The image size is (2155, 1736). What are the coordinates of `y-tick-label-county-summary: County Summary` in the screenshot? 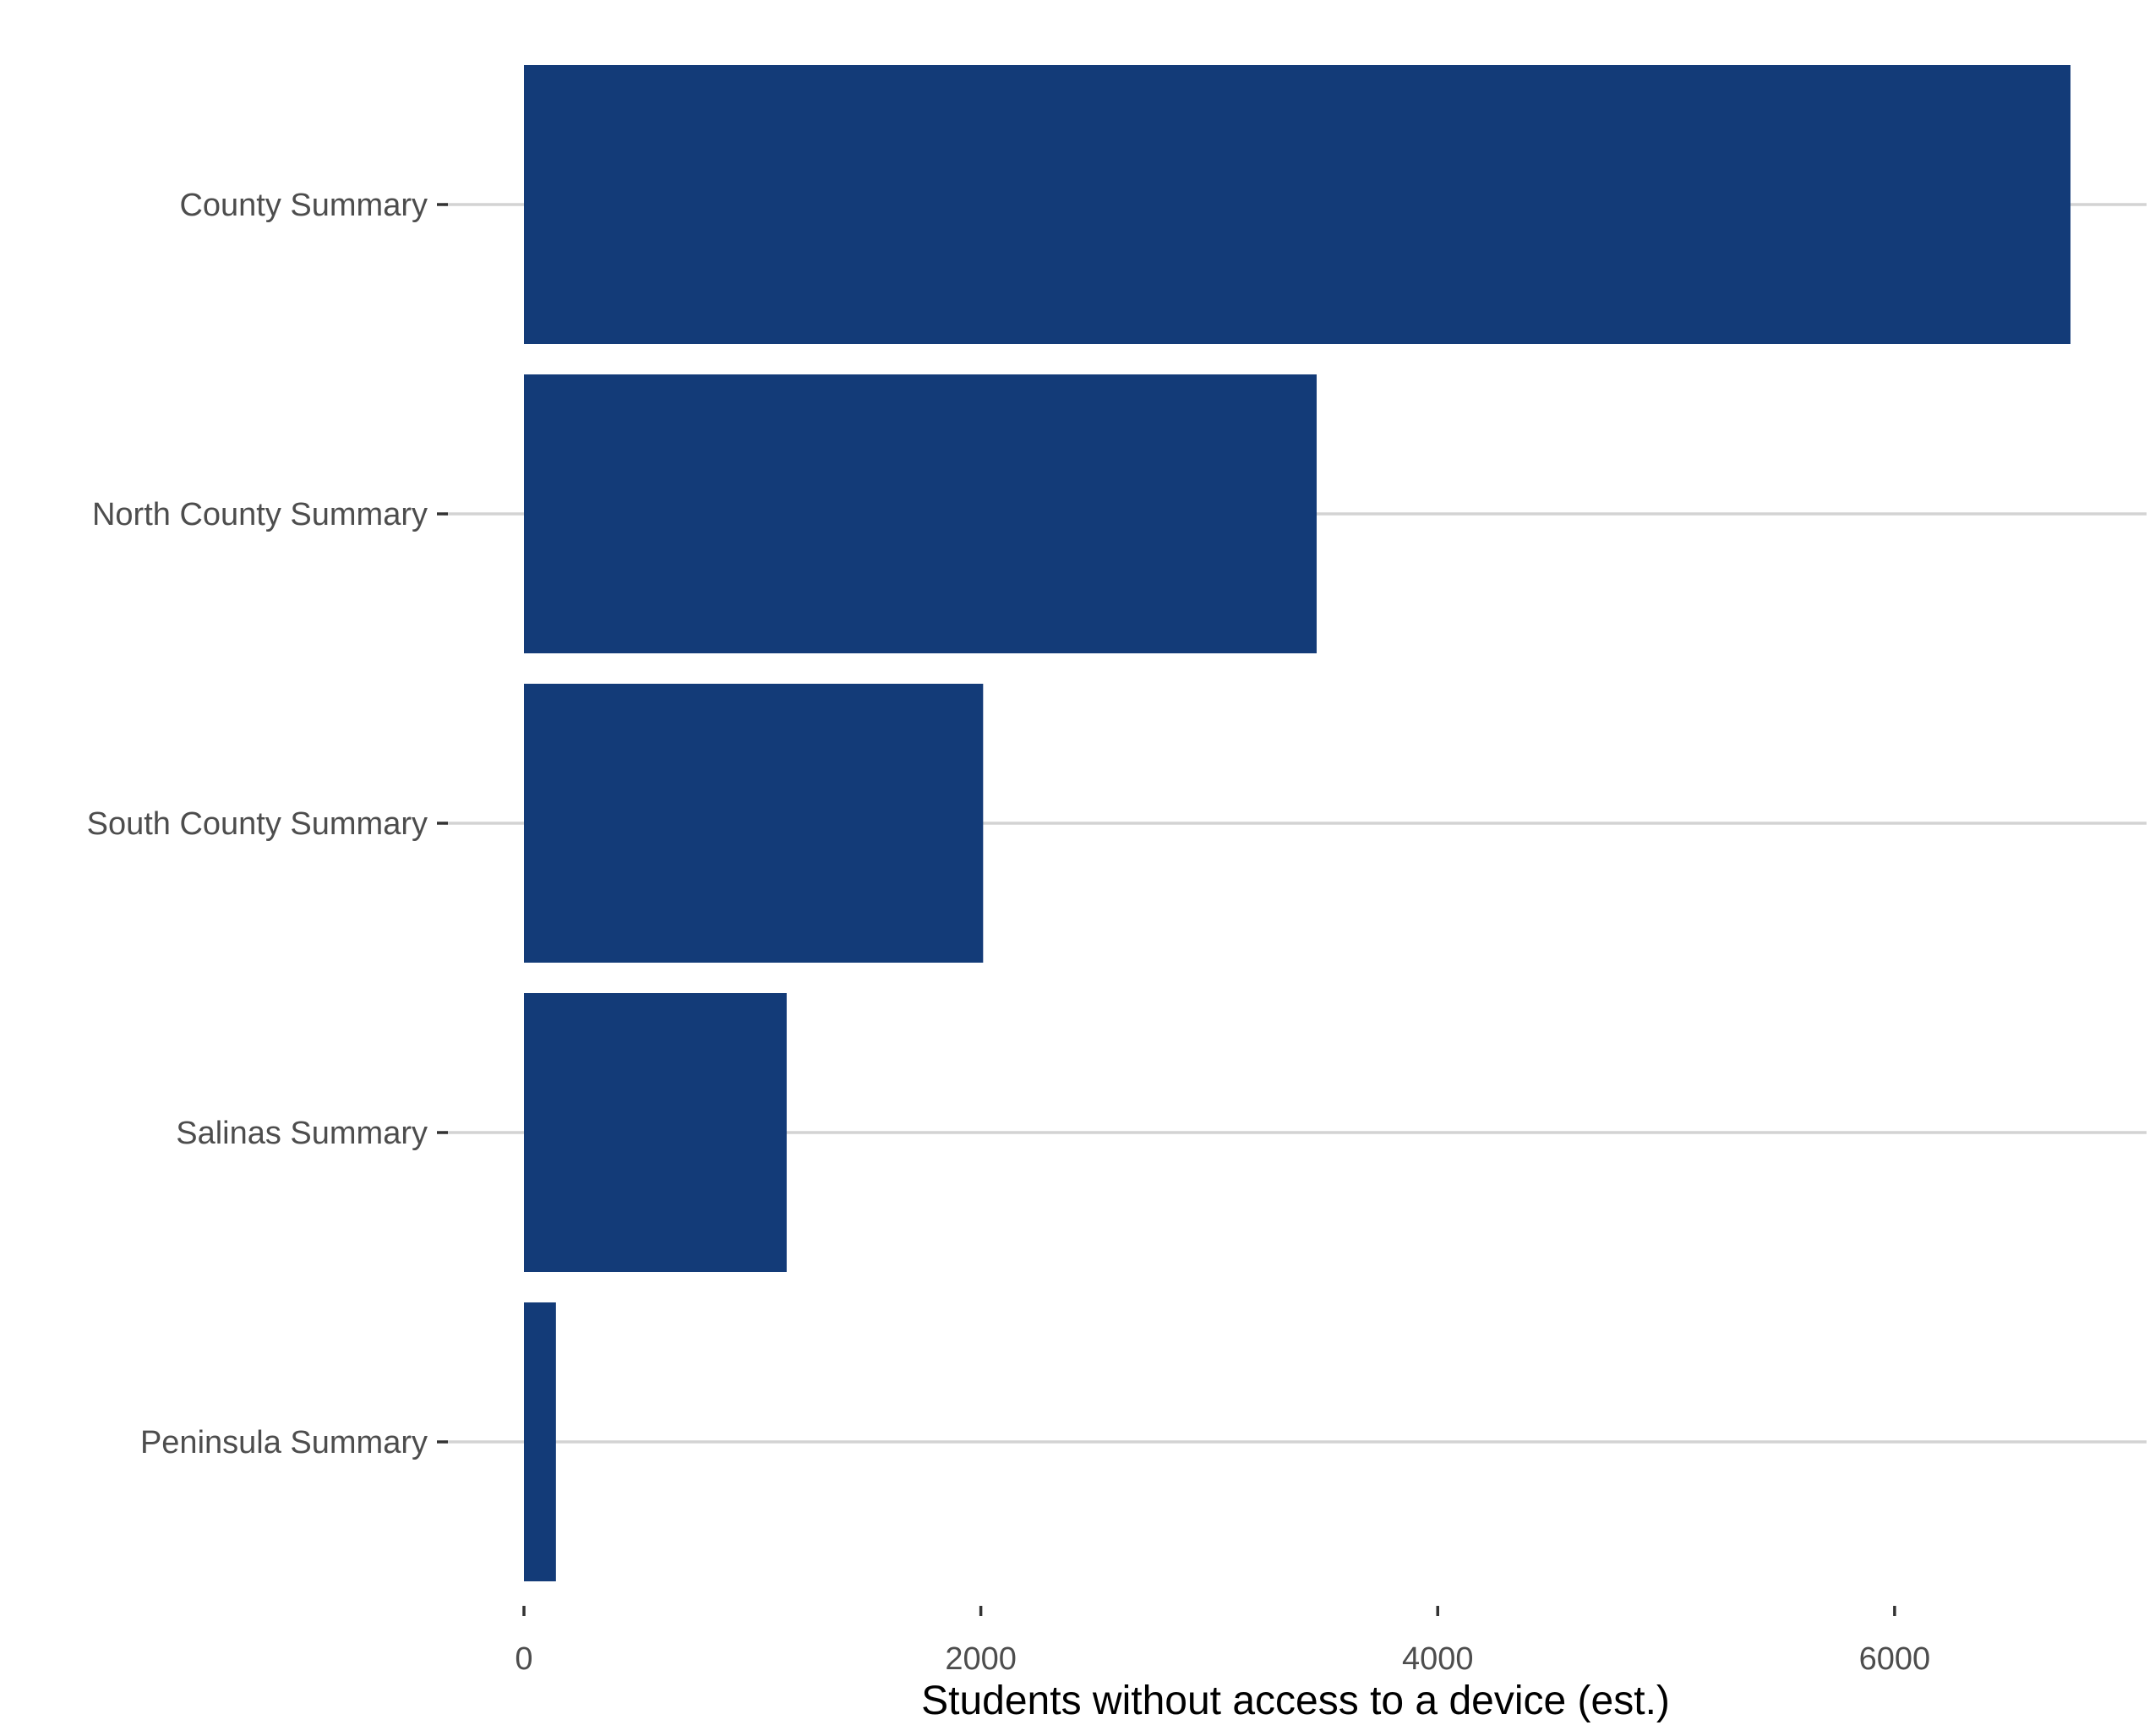 It's located at (303, 205).